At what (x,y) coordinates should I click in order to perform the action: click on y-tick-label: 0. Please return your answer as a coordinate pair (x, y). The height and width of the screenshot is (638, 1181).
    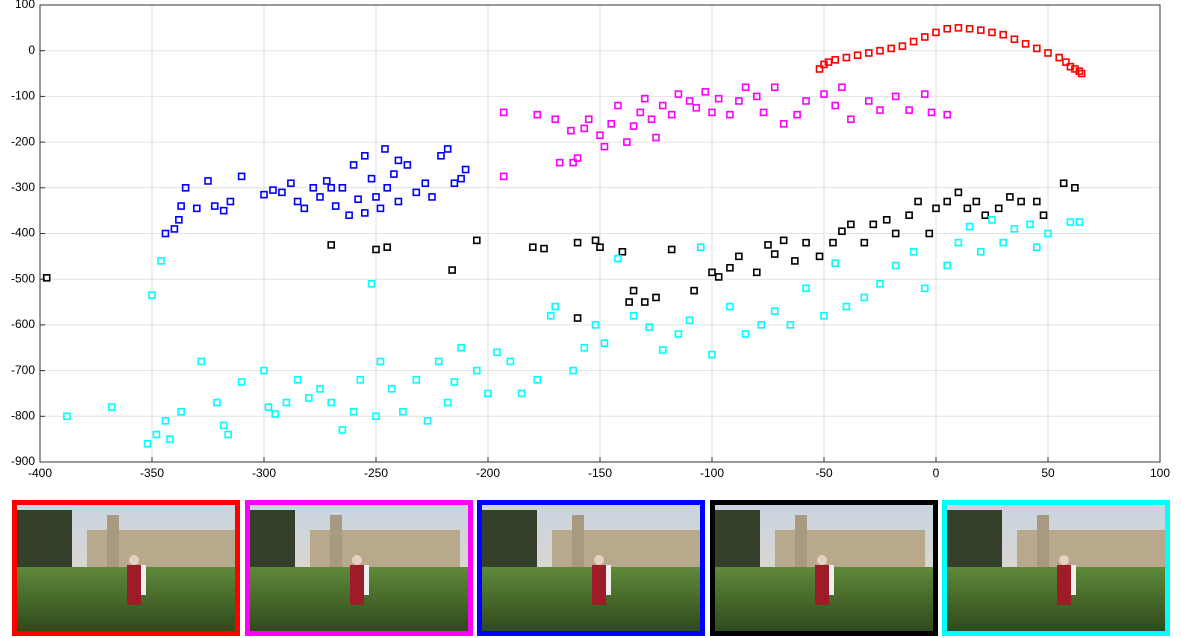
    Looking at the image, I should click on (31, 50).